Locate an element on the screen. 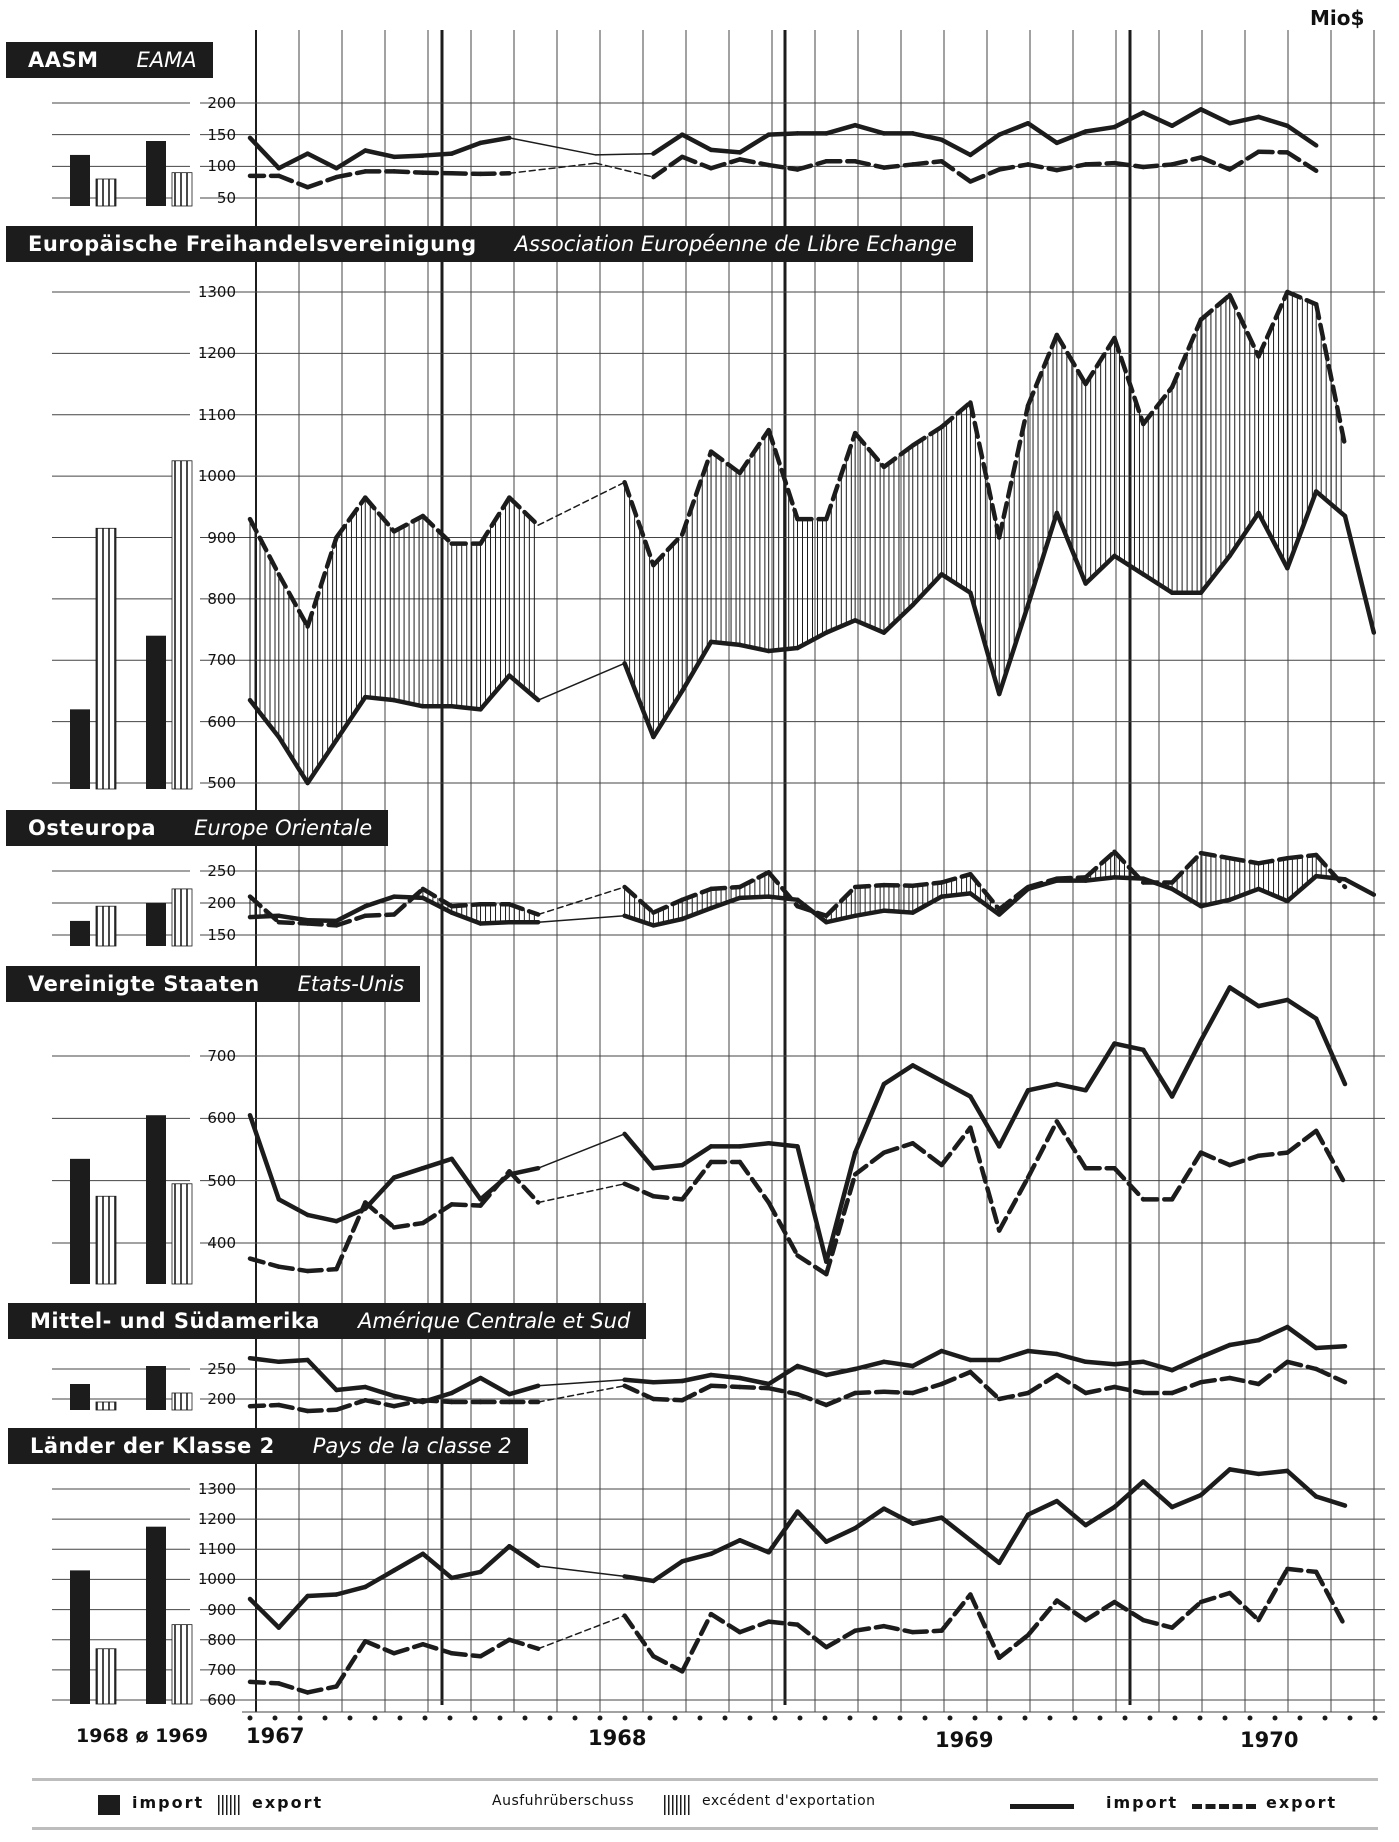  y-tick-label: 400 is located at coordinates (221, 1243).